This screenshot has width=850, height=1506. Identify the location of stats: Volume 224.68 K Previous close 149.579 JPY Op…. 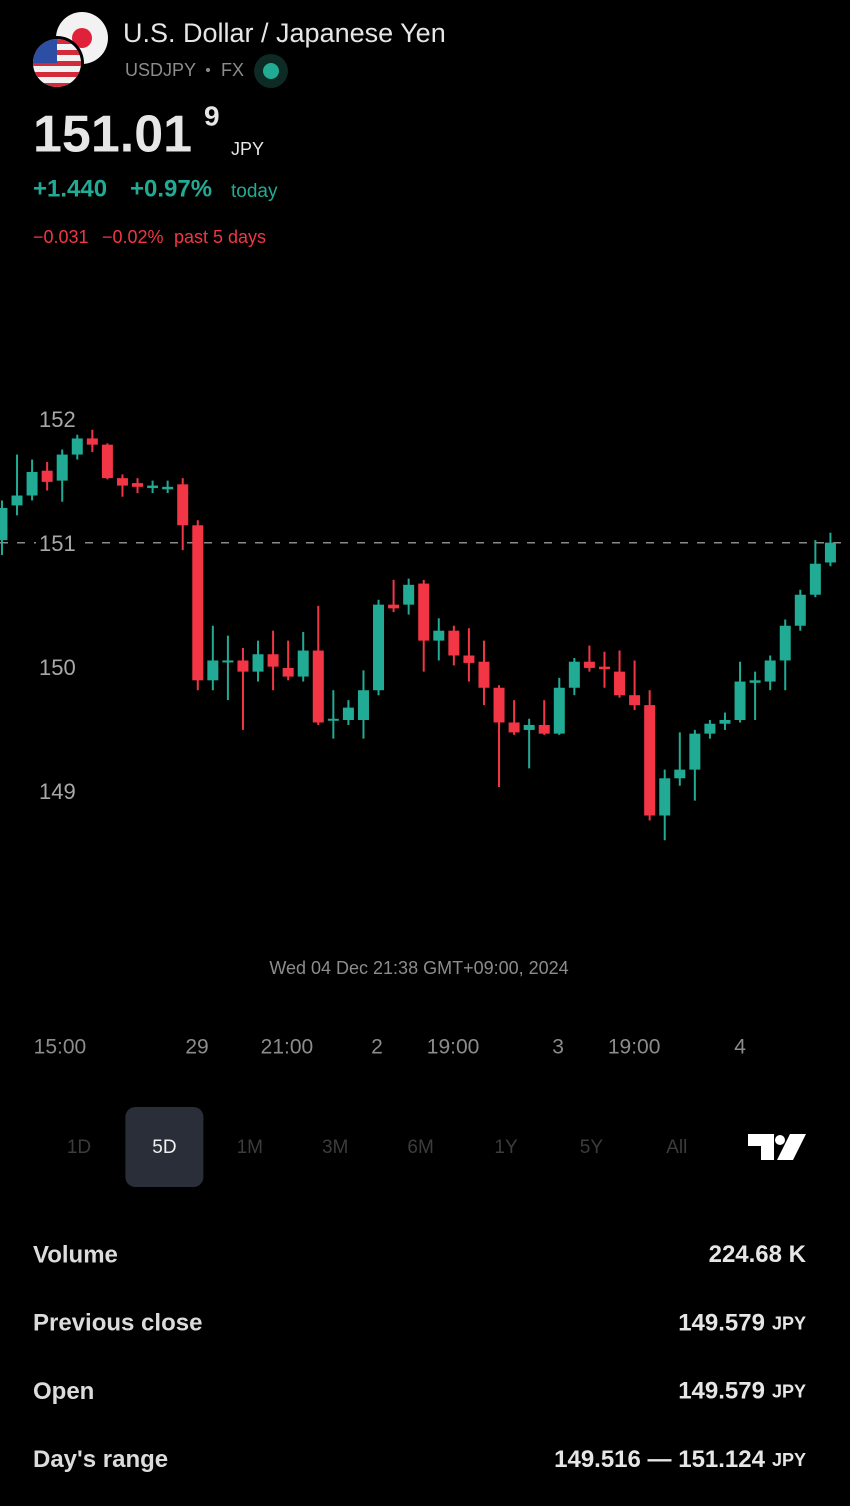
(420, 1357).